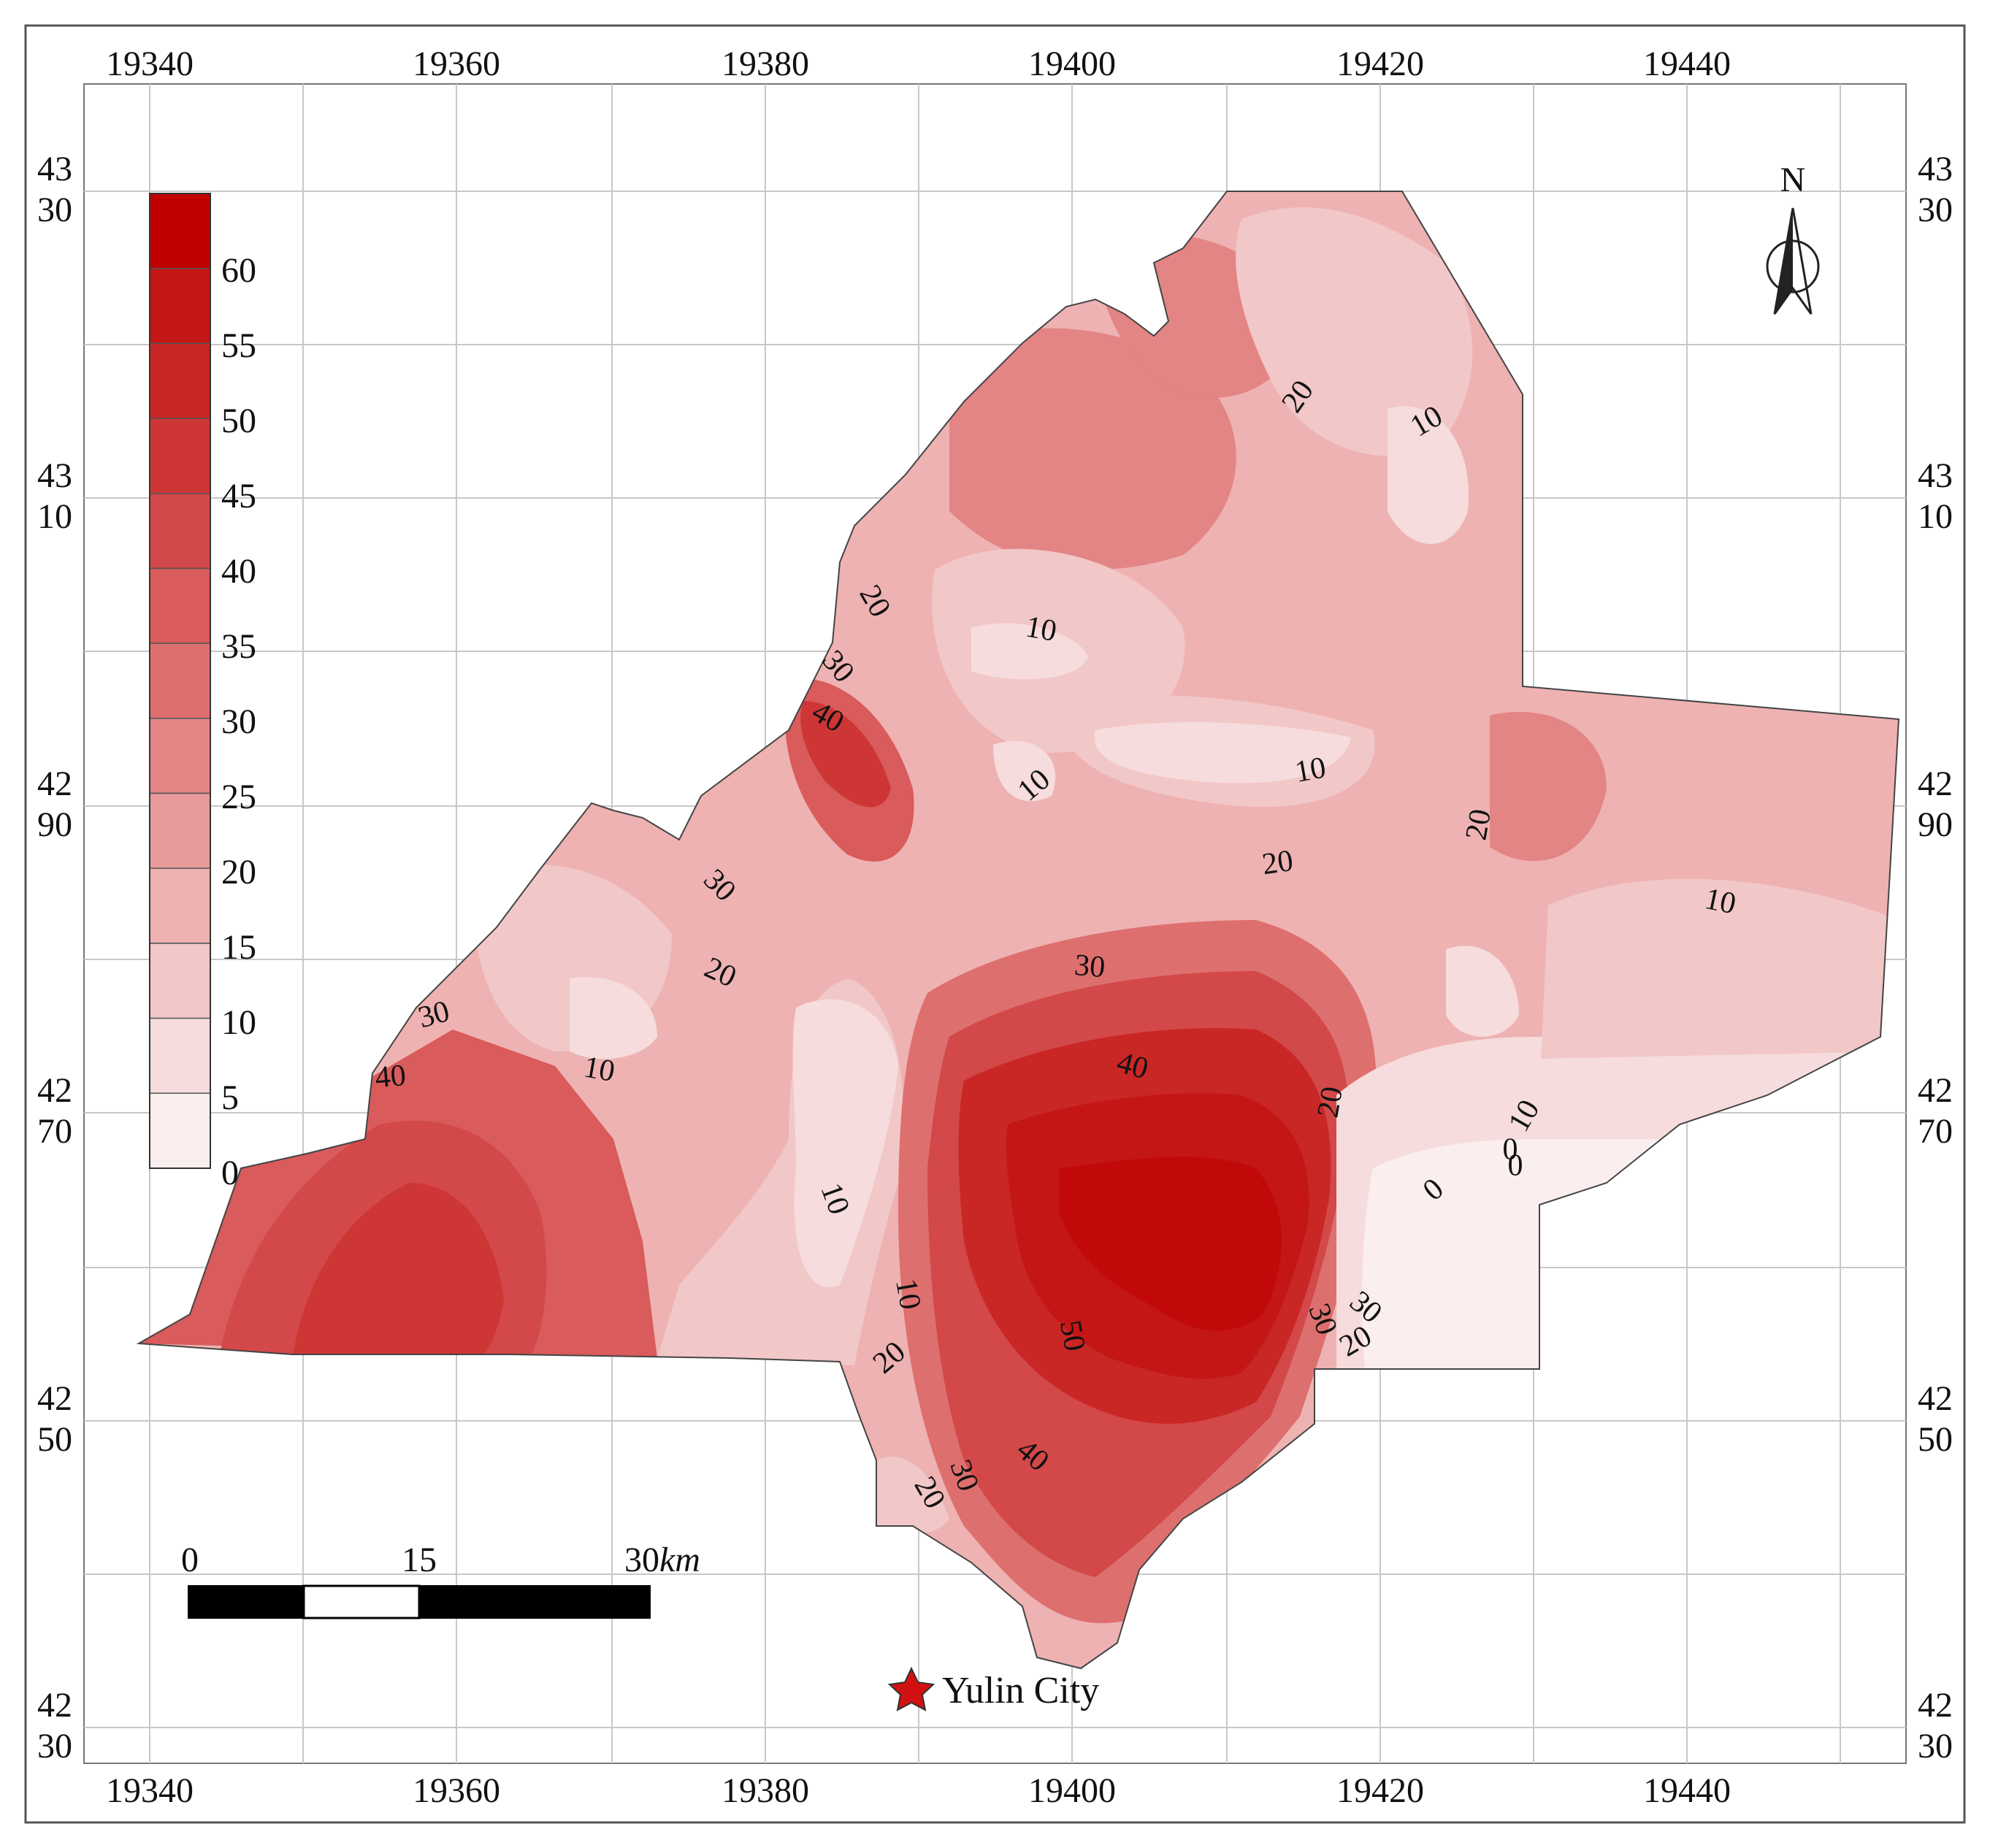 This screenshot has width=1990, height=1848. What do you see at coordinates (239, 873) in the screenshot?
I see `legend-label: 20` at bounding box center [239, 873].